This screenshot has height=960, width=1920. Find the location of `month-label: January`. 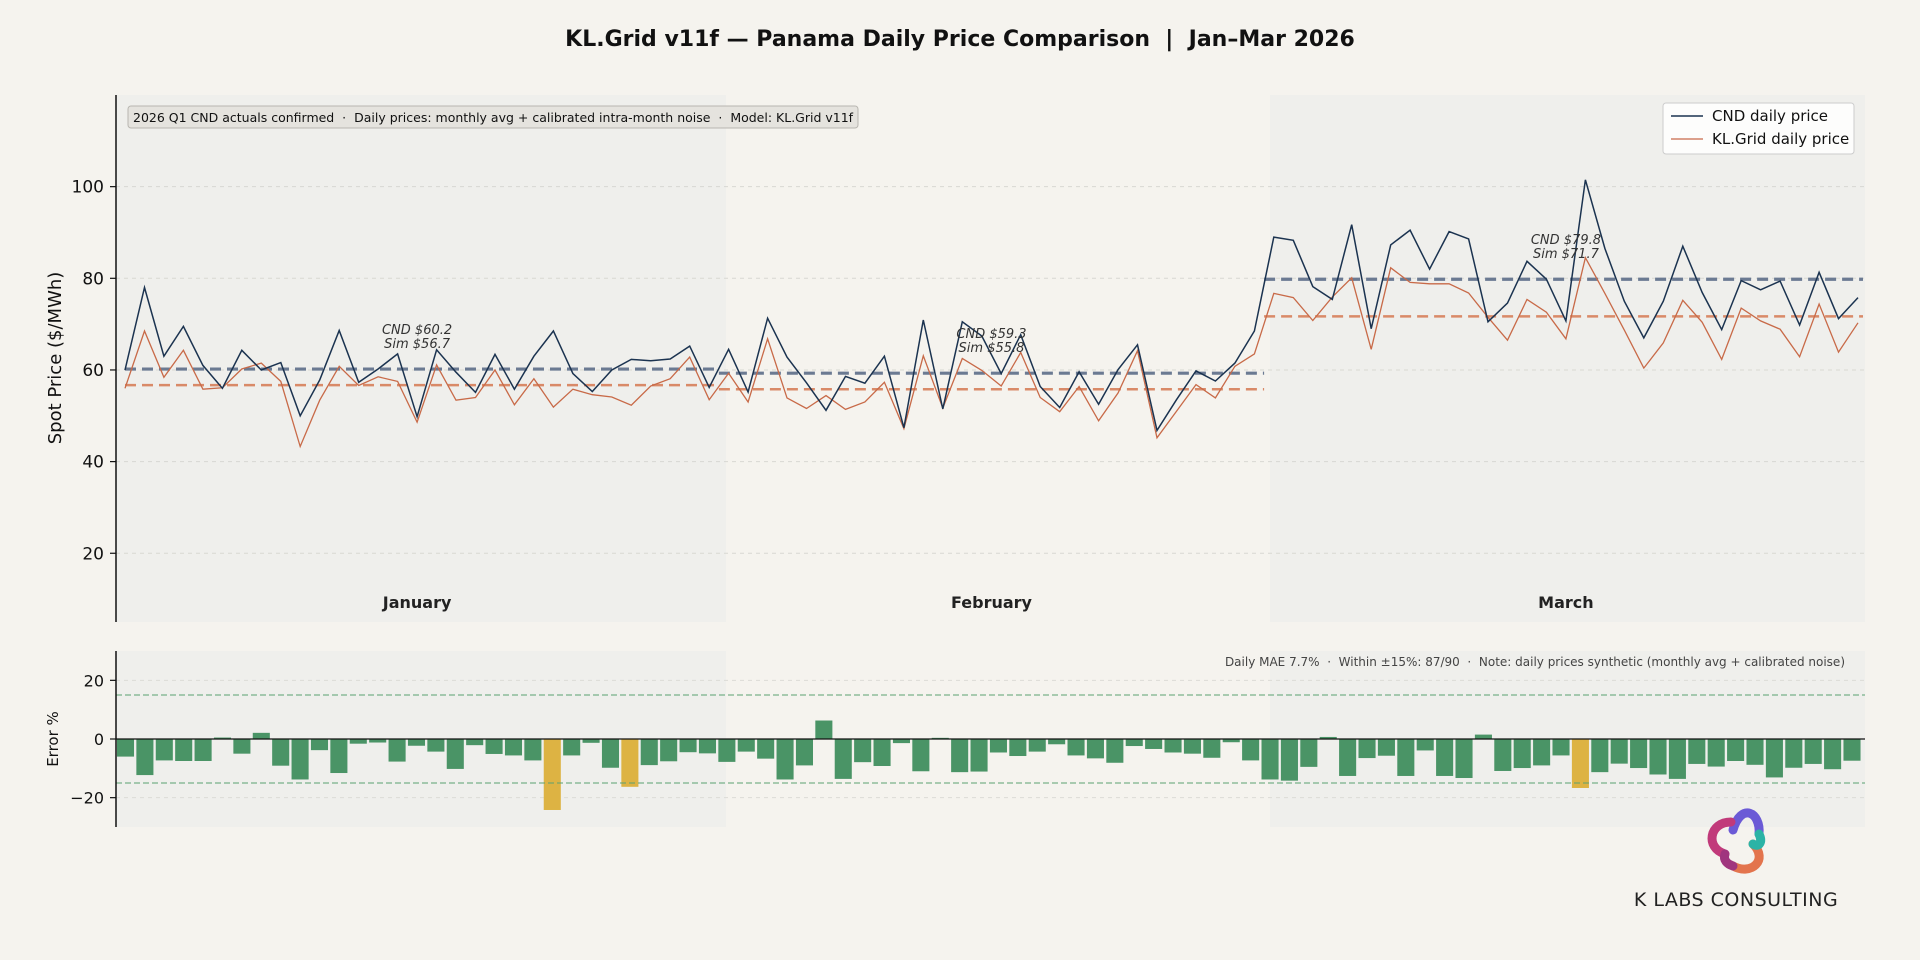

month-label: January is located at coordinates (417, 602).